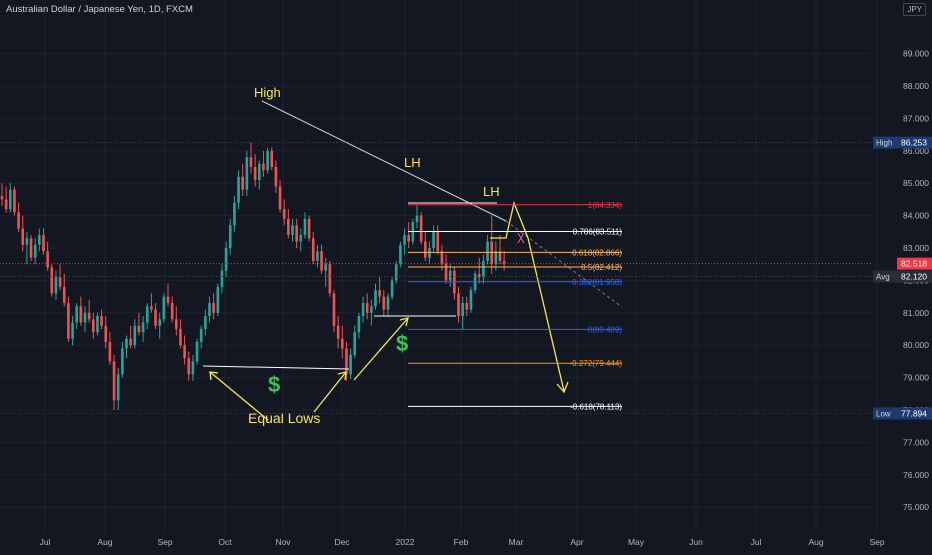 This screenshot has width=932, height=555. I want to click on price-tag-label: High, so click(884, 143).